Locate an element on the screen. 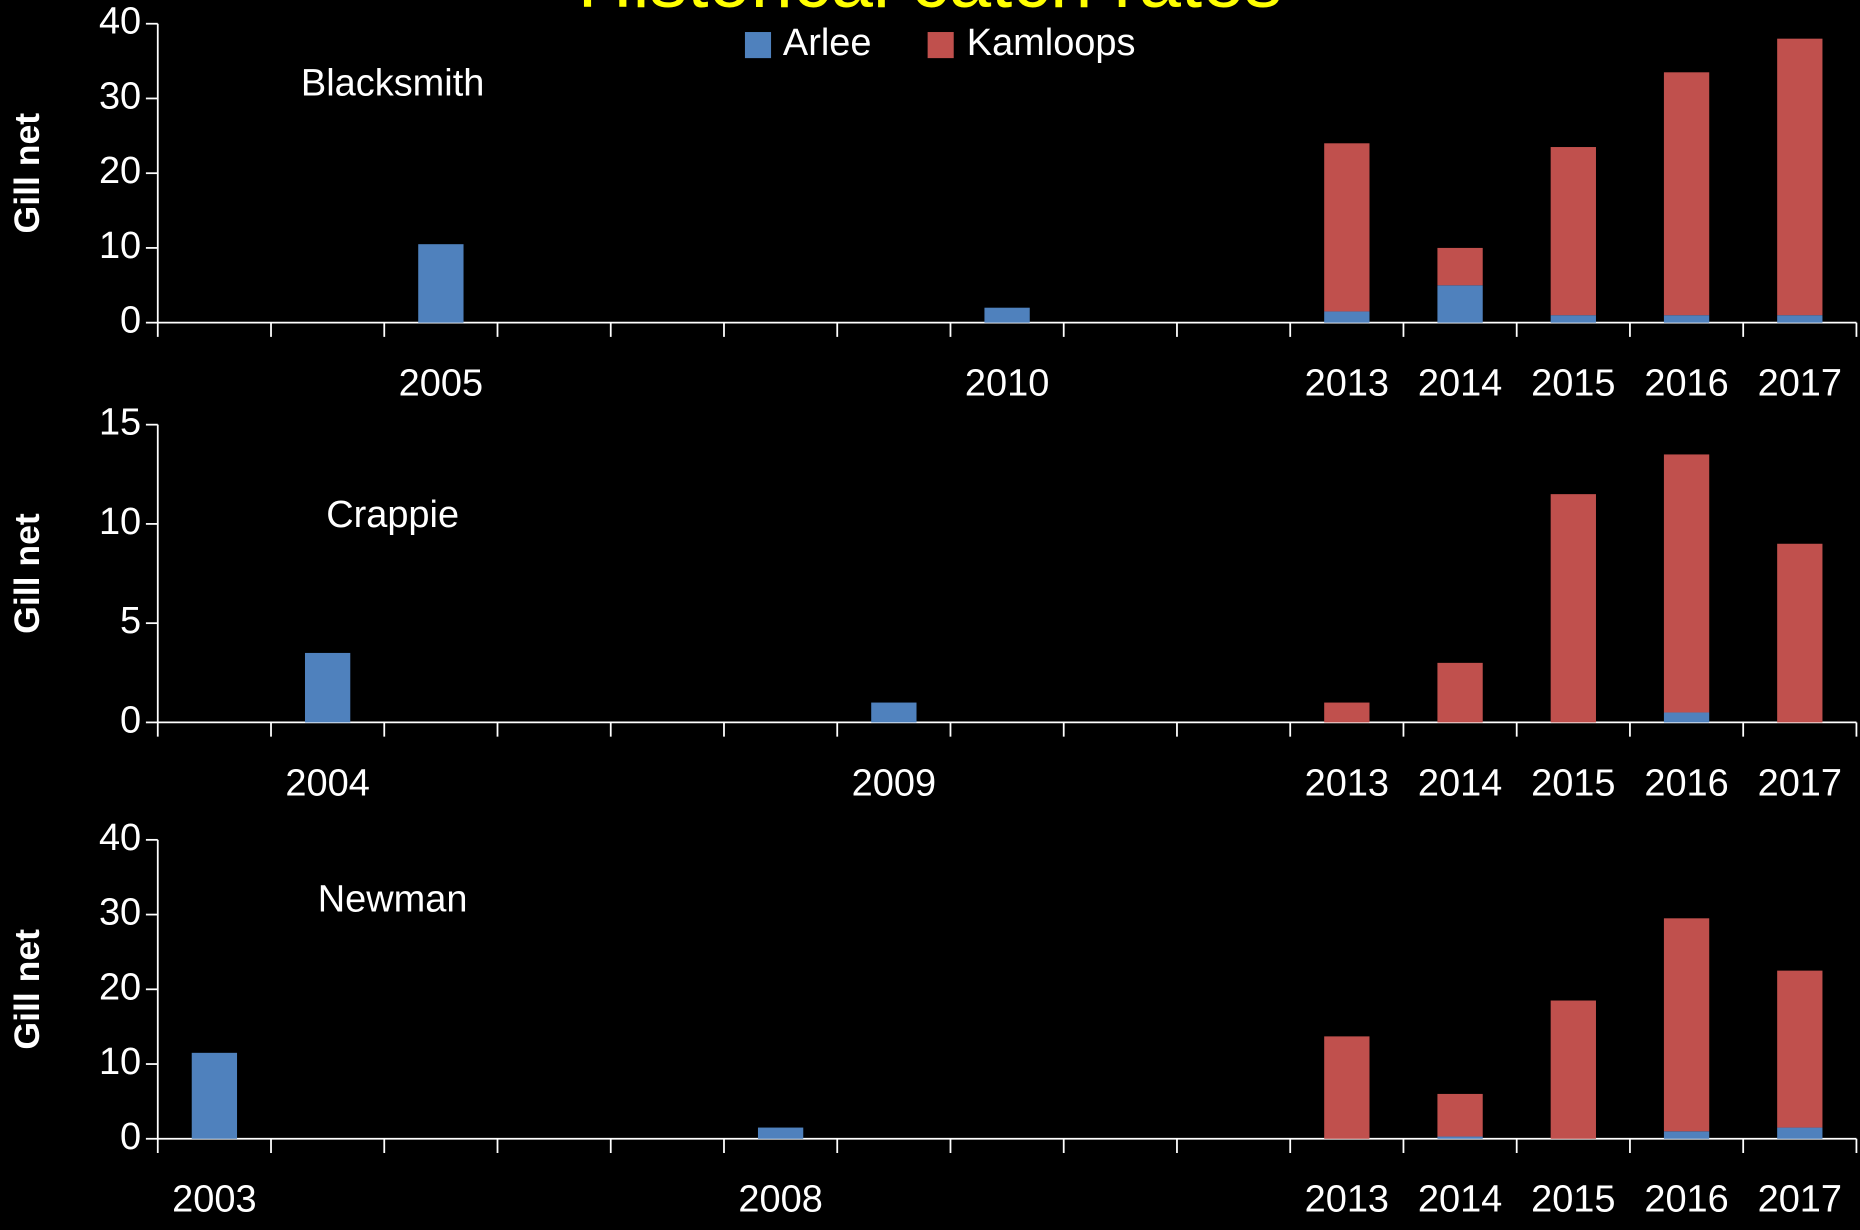  x-tick-label: 2010 is located at coordinates (1007, 384).